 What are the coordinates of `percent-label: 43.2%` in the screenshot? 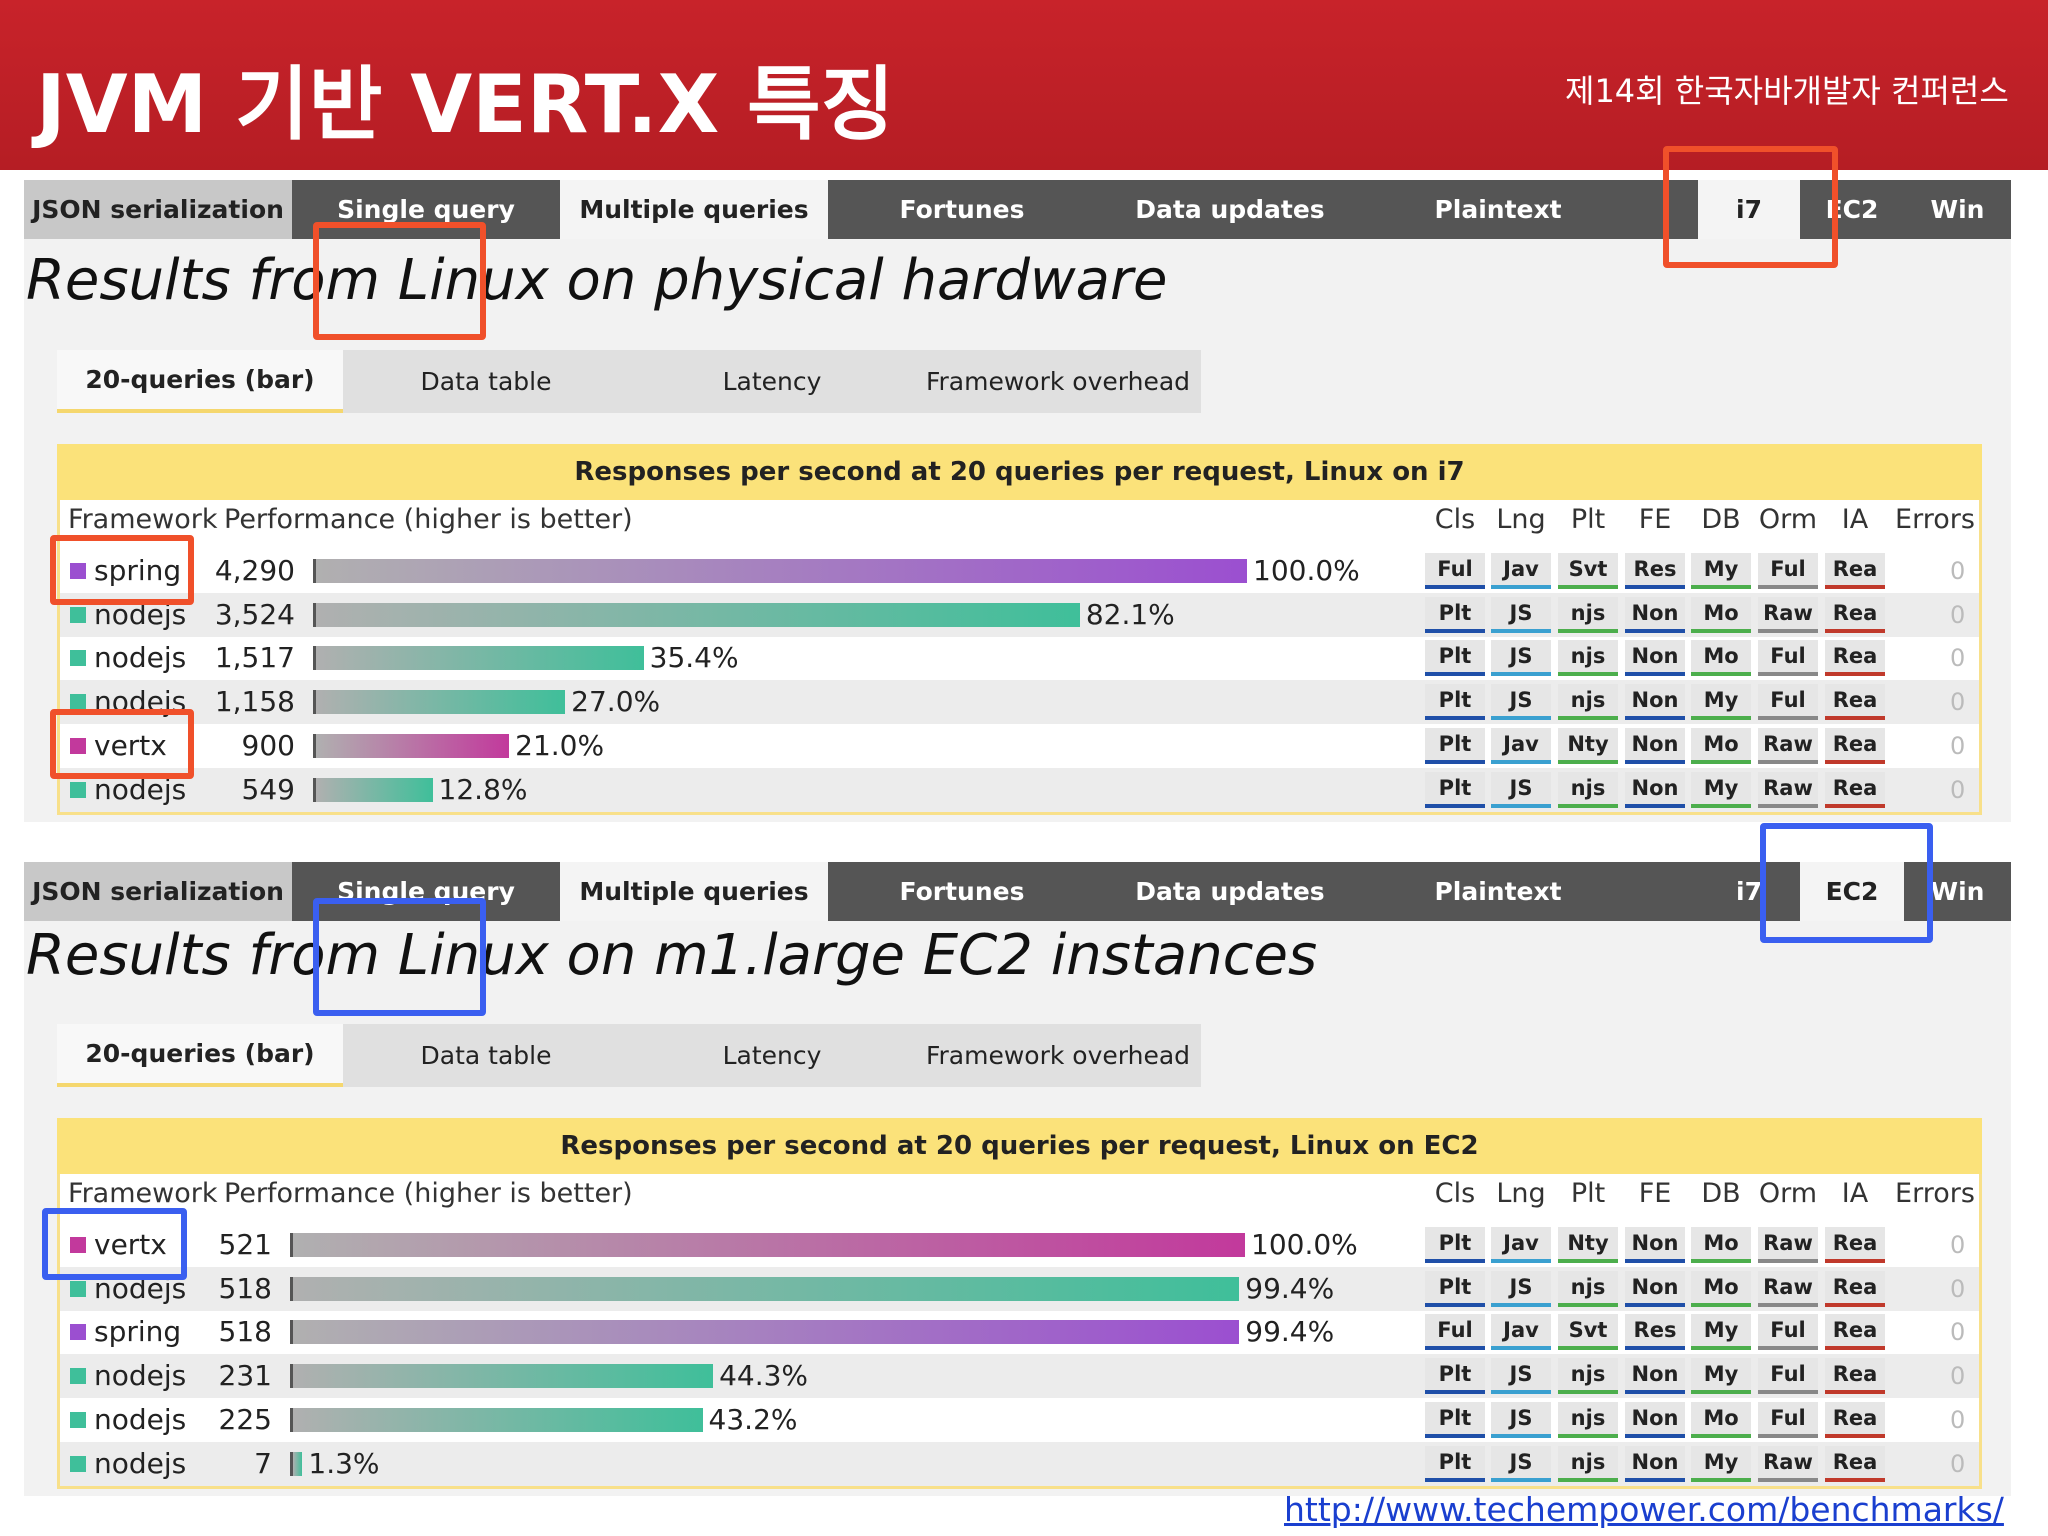 It's located at (753, 1419).